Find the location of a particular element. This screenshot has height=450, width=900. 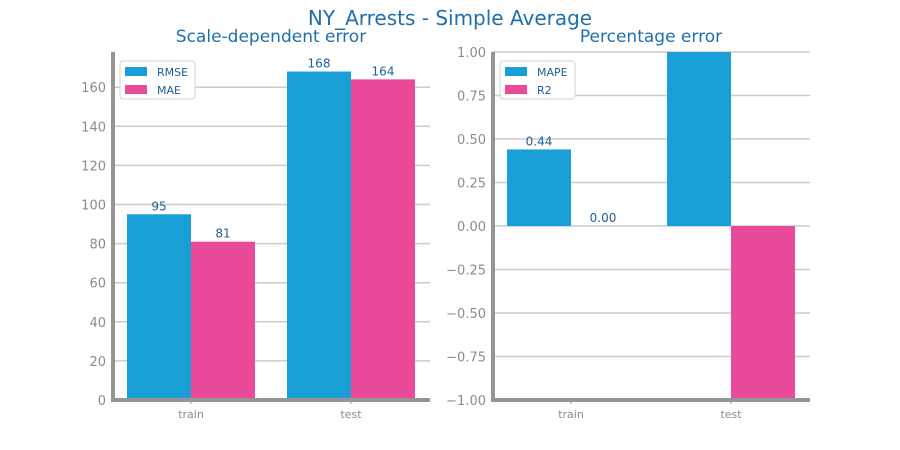

y-tick-label: 40 is located at coordinates (97, 323).